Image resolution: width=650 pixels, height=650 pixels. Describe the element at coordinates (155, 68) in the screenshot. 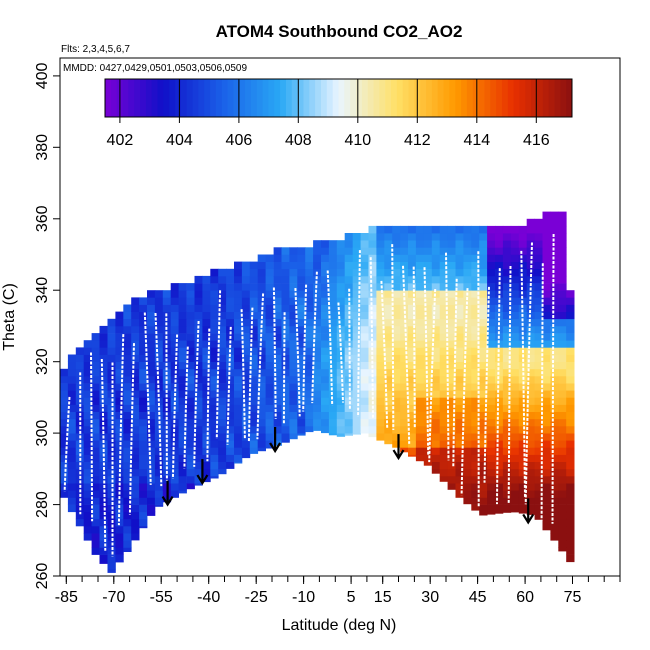

I see `dates-note: MMDD: 0427,0429,0501,0503,0506,0509` at that location.